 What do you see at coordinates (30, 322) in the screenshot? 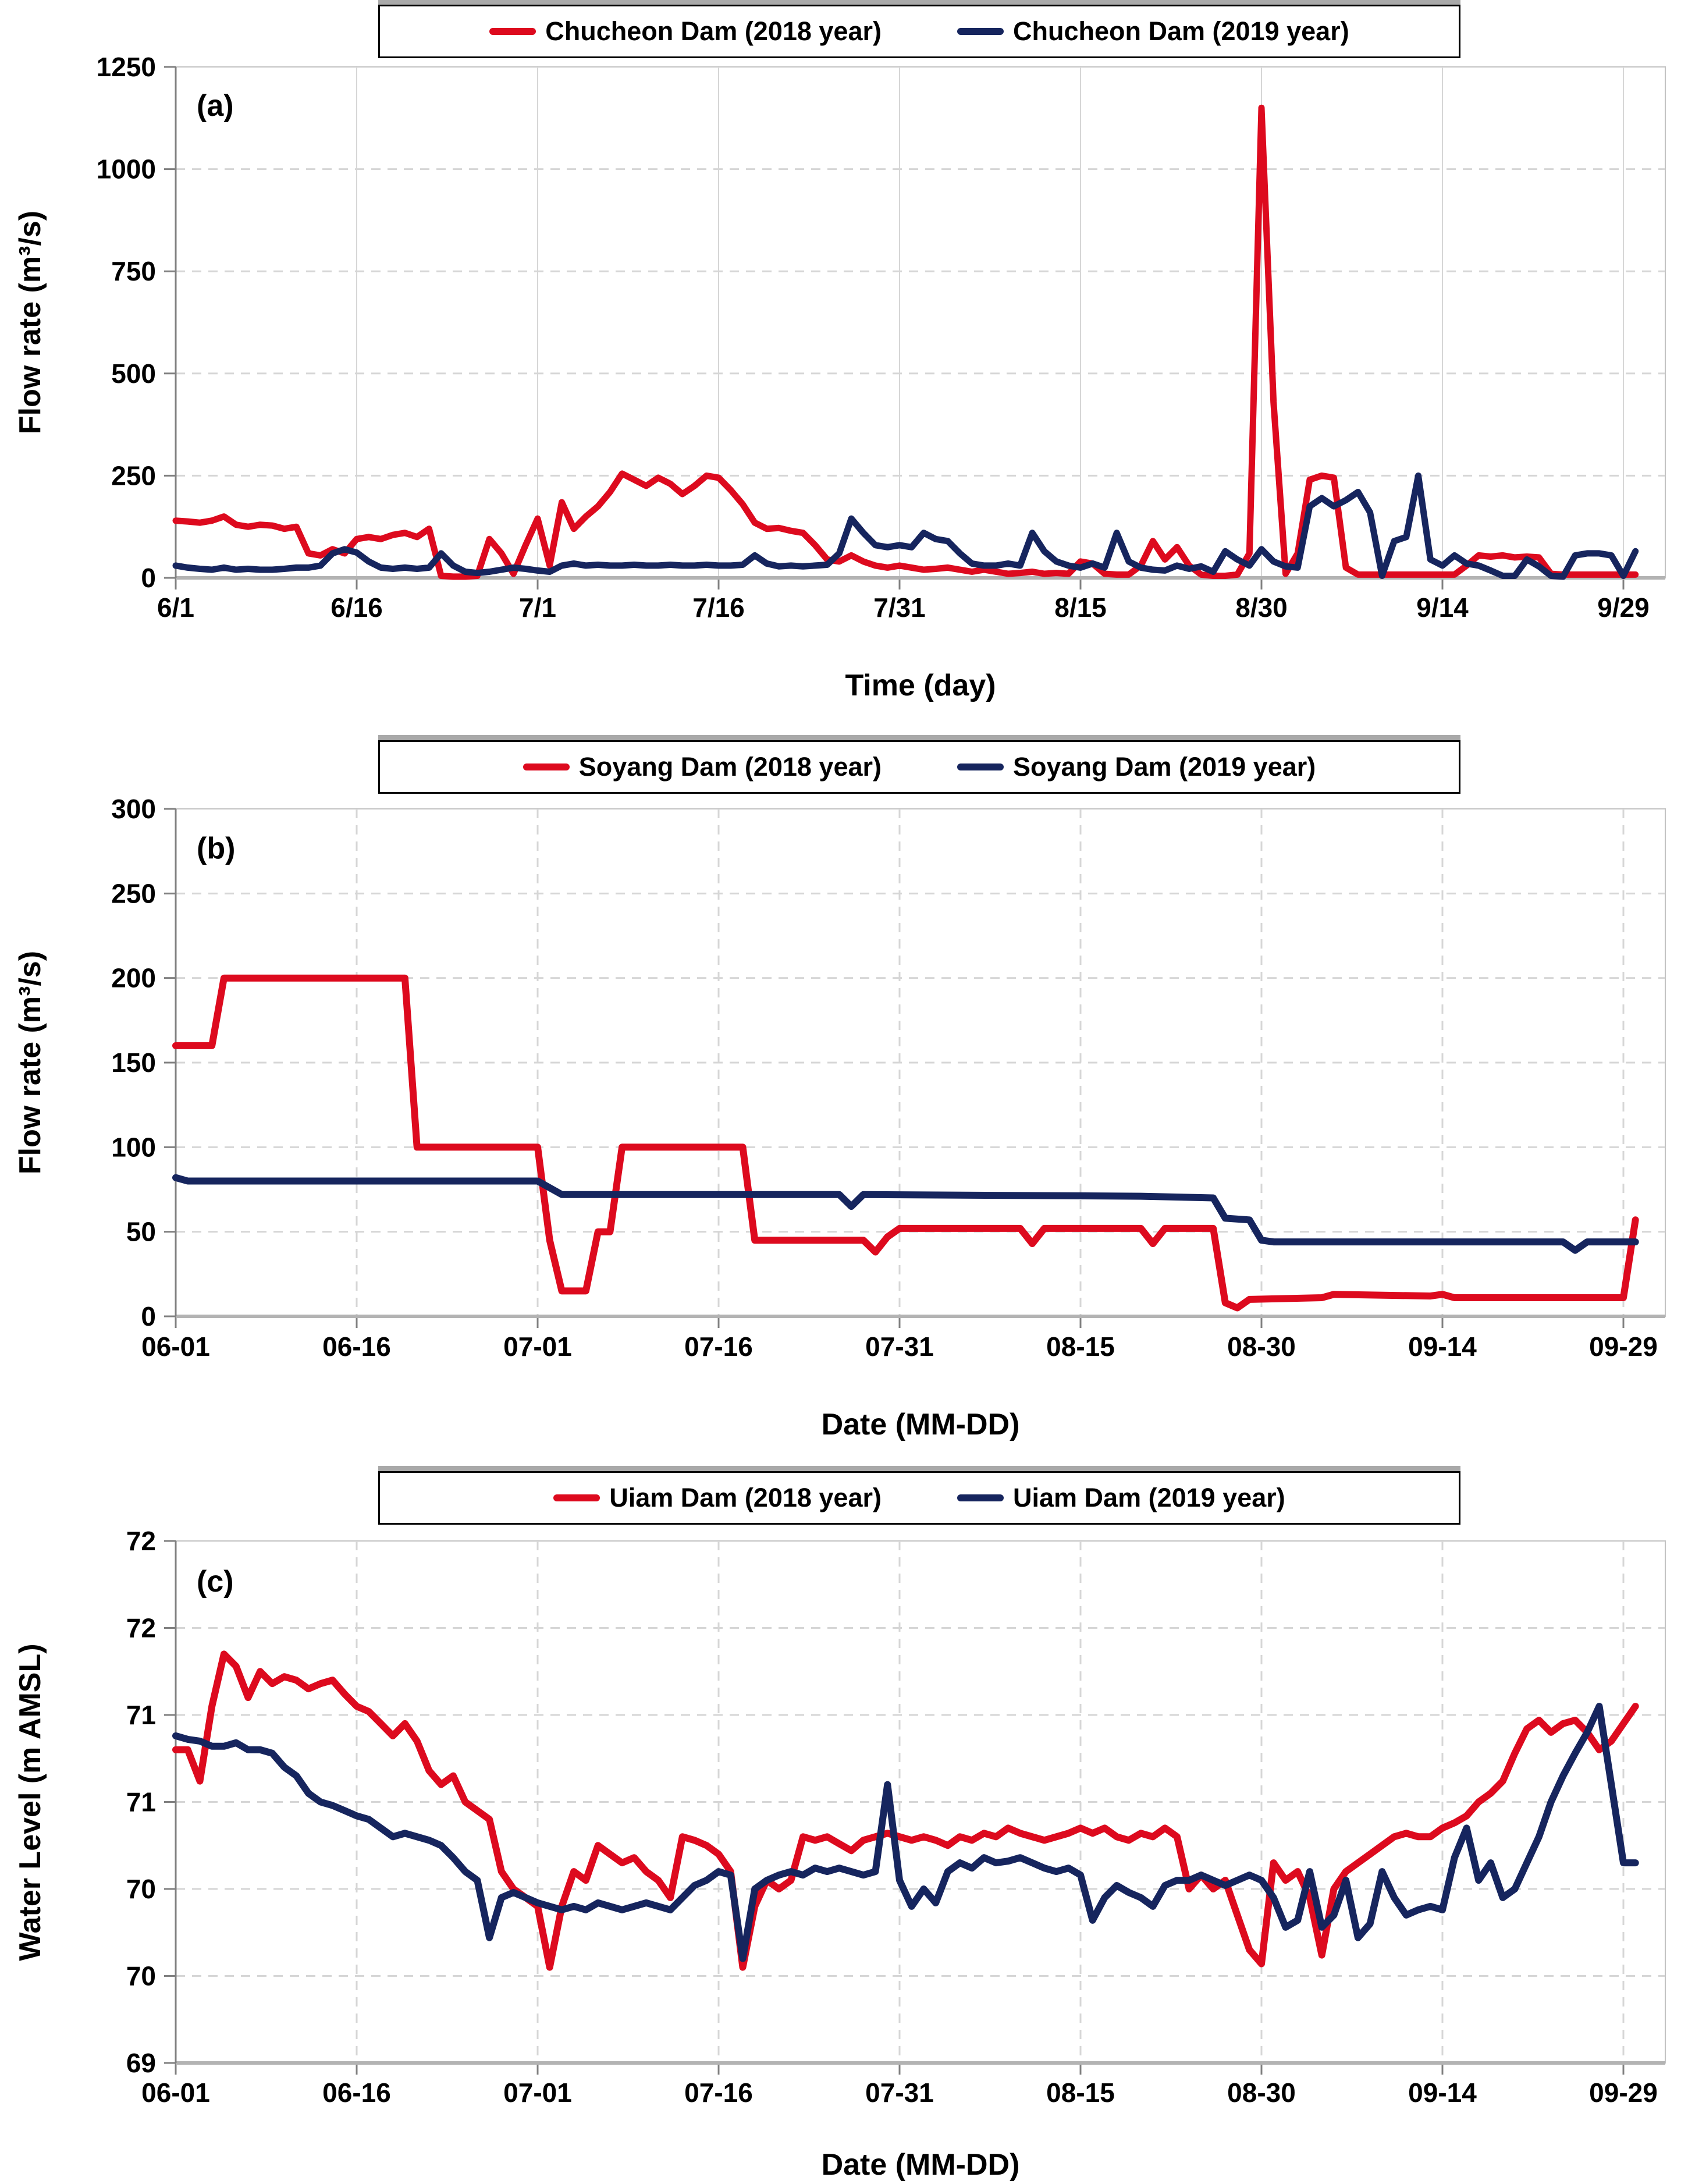
I see `y-axis-title-a: Flow rate (m³/s)` at bounding box center [30, 322].